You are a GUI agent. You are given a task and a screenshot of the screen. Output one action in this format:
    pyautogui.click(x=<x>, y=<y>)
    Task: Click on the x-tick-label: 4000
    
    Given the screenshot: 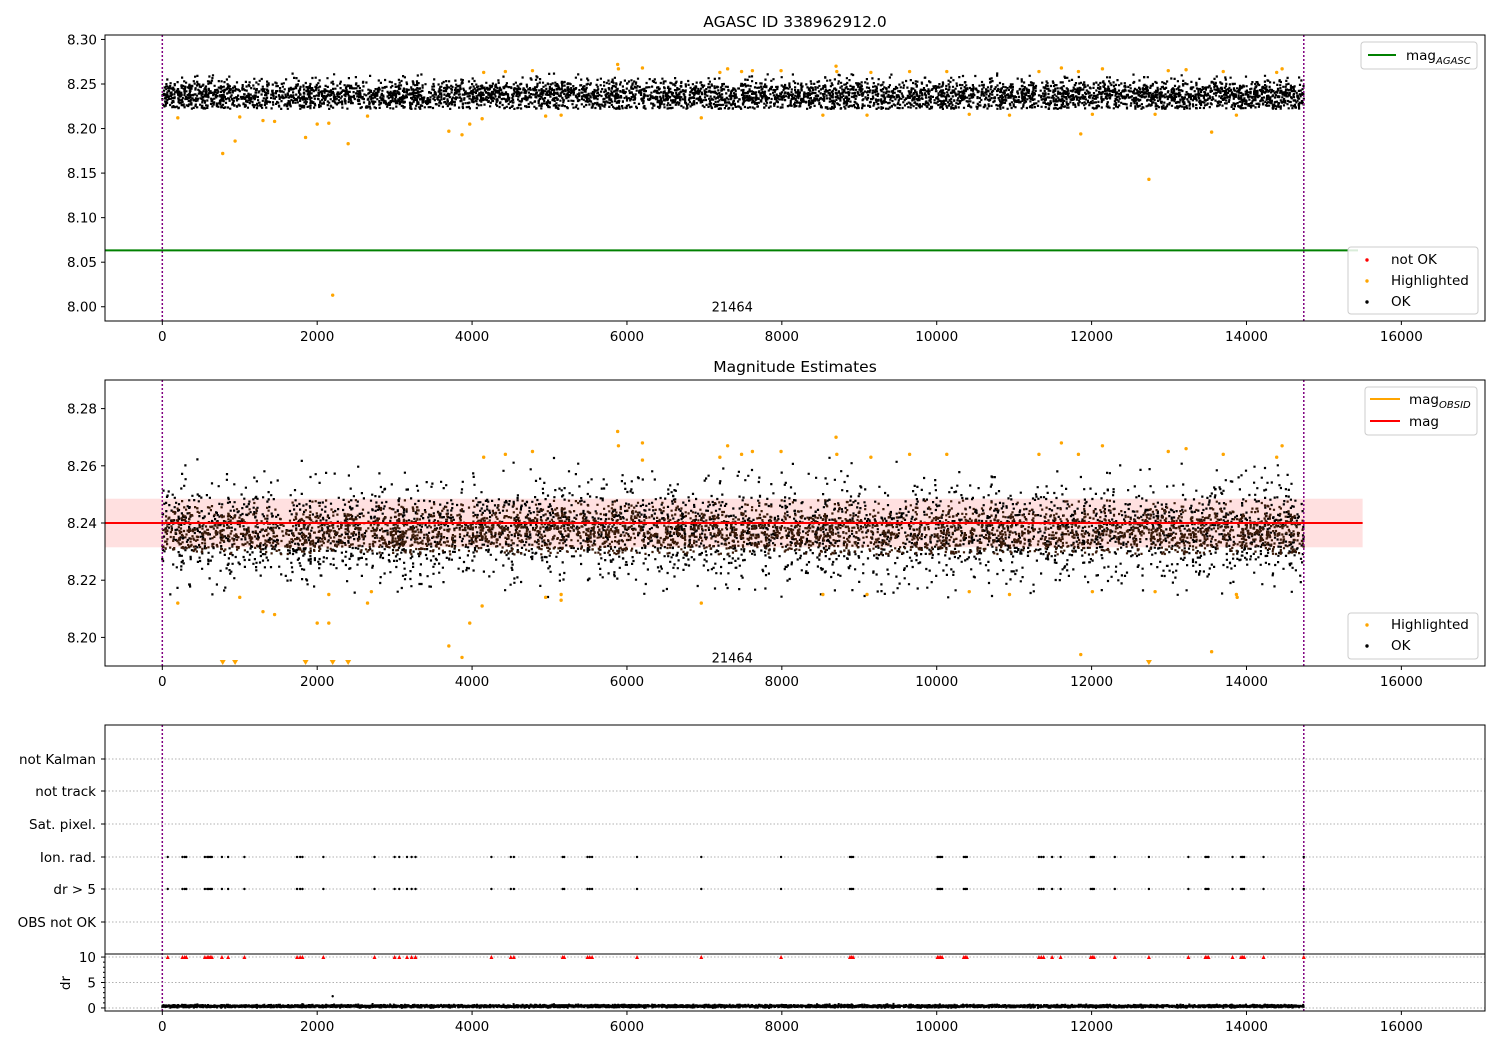 What is the action you would take?
    pyautogui.click(x=472, y=337)
    